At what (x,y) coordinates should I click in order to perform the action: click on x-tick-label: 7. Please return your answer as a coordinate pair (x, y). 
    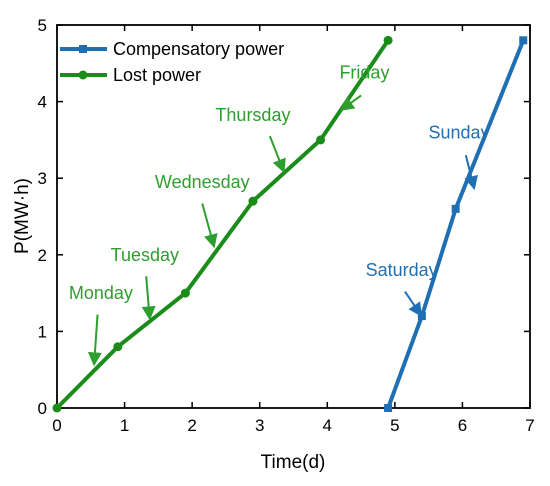
    Looking at the image, I should click on (529, 425).